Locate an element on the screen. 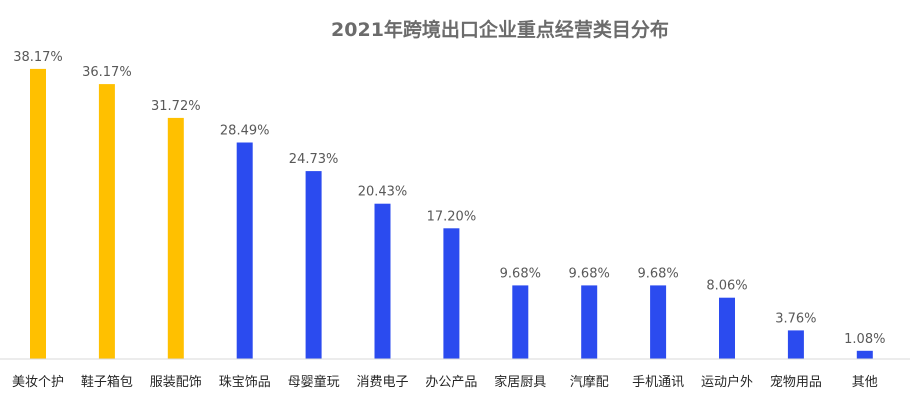 Image resolution: width=910 pixels, height=407 pixels. x-tick-label: 珠宝饰品 is located at coordinates (245, 382).